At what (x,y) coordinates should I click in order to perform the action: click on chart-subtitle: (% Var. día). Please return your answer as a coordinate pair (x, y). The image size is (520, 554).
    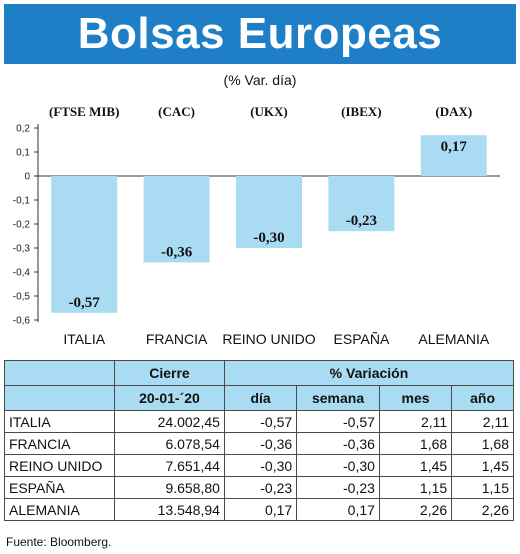
    Looking at the image, I should click on (260, 80).